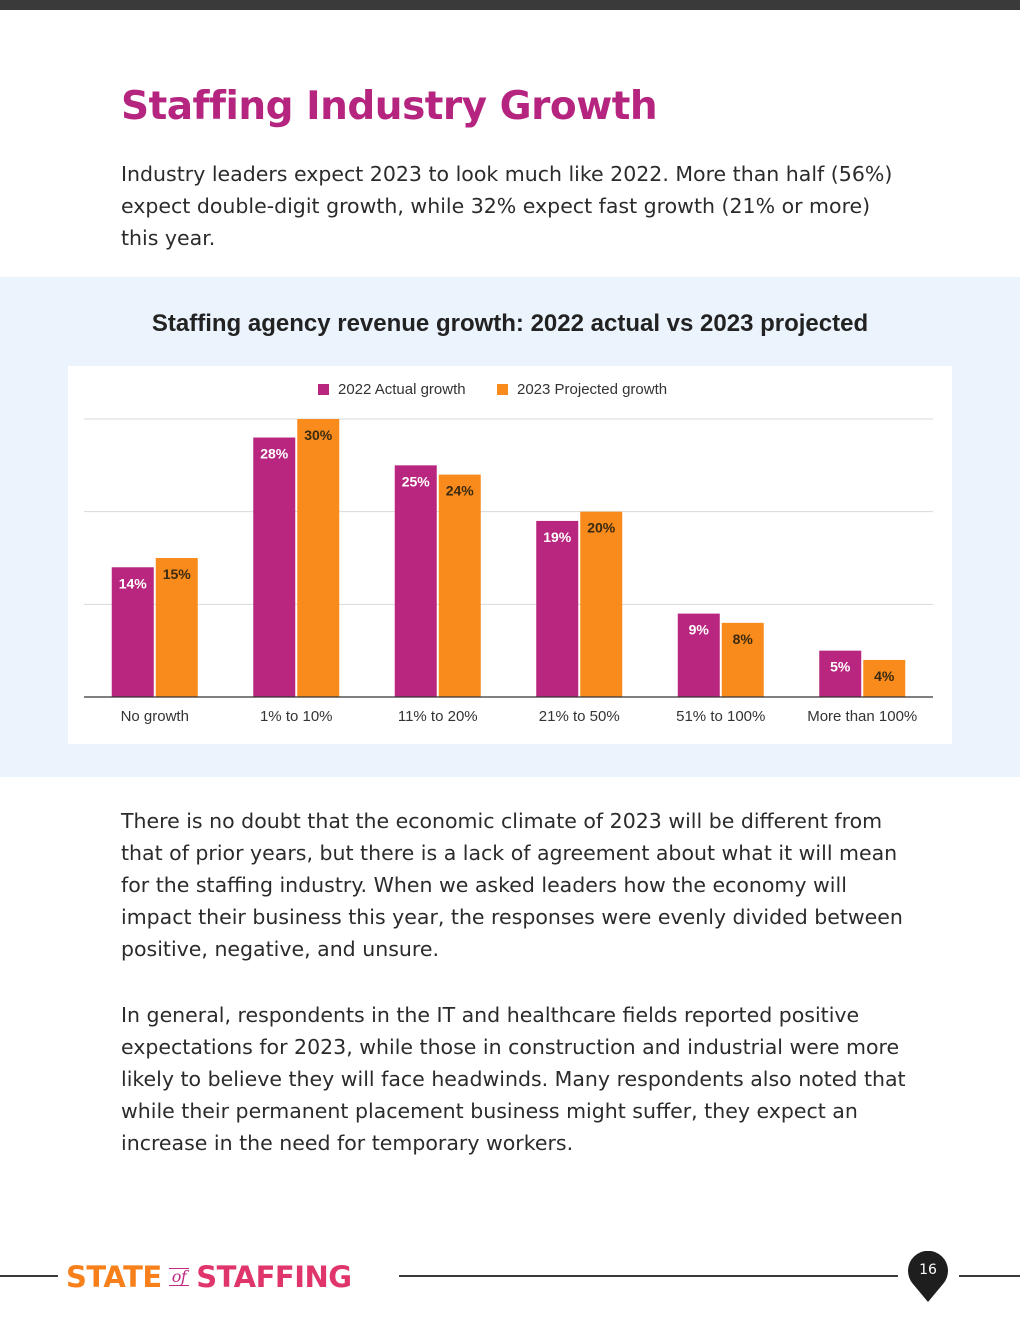  I want to click on brand-word-of: of, so click(179, 1277).